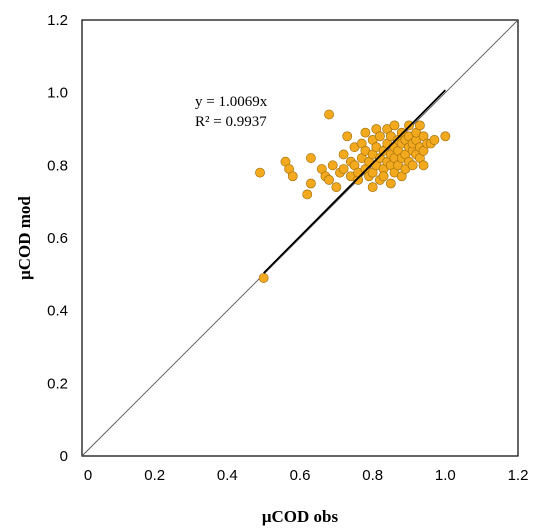 This screenshot has width=544, height=529. What do you see at coordinates (57, 165) in the screenshot?
I see `y-tick-label: 0.8` at bounding box center [57, 165].